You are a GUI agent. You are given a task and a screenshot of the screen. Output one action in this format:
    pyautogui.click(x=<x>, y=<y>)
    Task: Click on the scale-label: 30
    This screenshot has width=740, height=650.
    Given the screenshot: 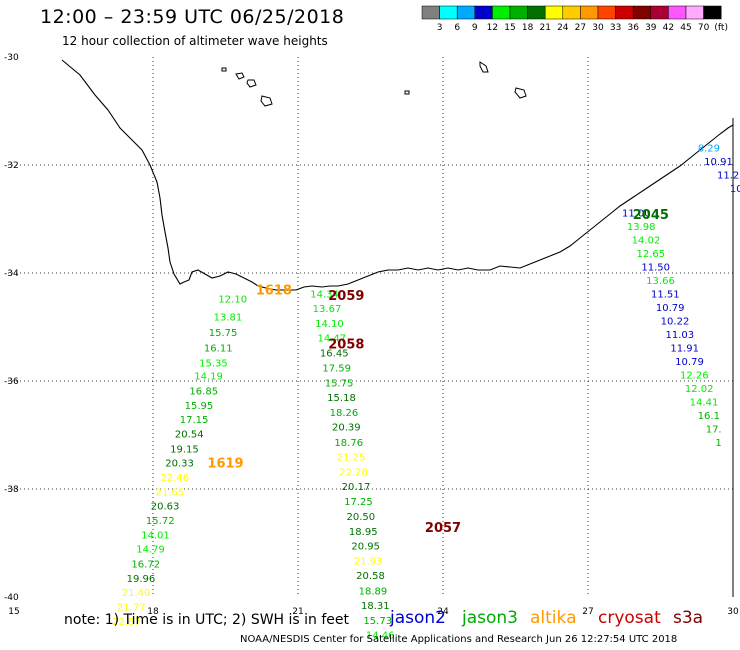 What is the action you would take?
    pyautogui.click(x=598, y=28)
    